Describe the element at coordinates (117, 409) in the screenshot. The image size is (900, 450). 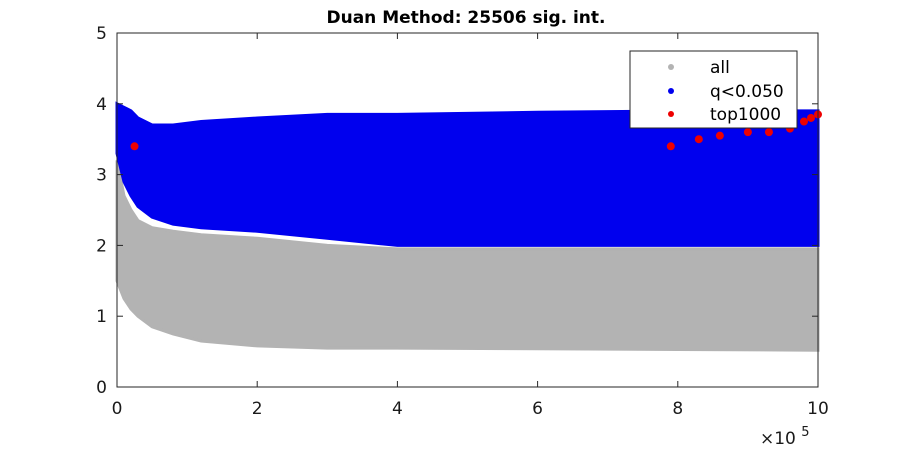
I see `x-tick-label: 0` at that location.